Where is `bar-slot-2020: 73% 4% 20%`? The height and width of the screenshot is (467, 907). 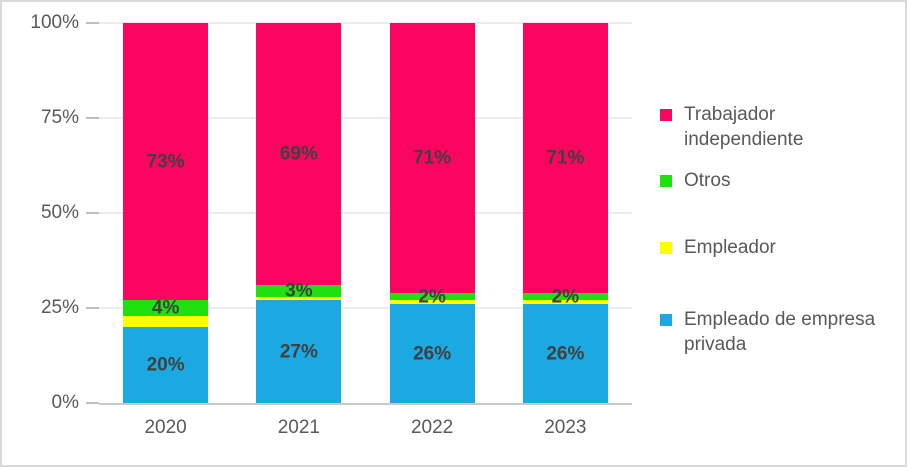 bar-slot-2020: 73% 4% 20% is located at coordinates (165, 213).